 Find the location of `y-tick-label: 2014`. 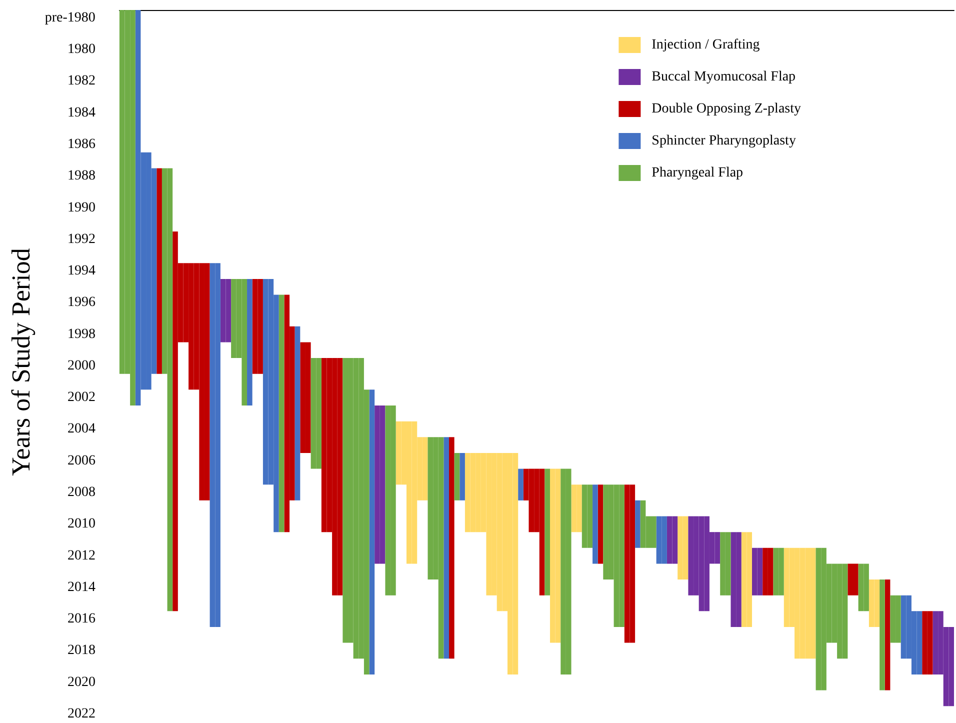

y-tick-label: 2014 is located at coordinates (81, 587).